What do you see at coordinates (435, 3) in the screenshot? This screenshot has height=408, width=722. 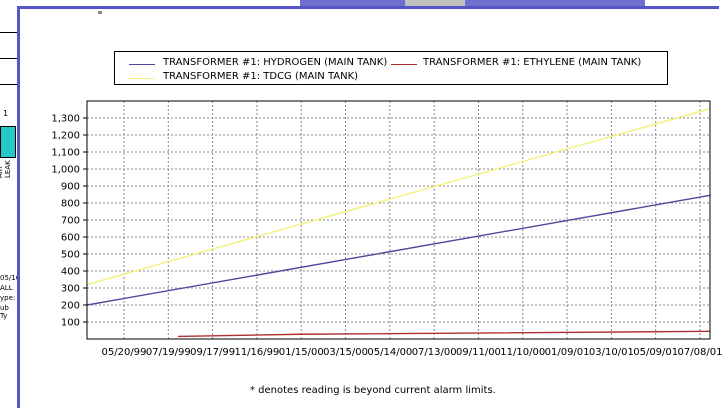 I see `background-titlebar-gap` at bounding box center [435, 3].